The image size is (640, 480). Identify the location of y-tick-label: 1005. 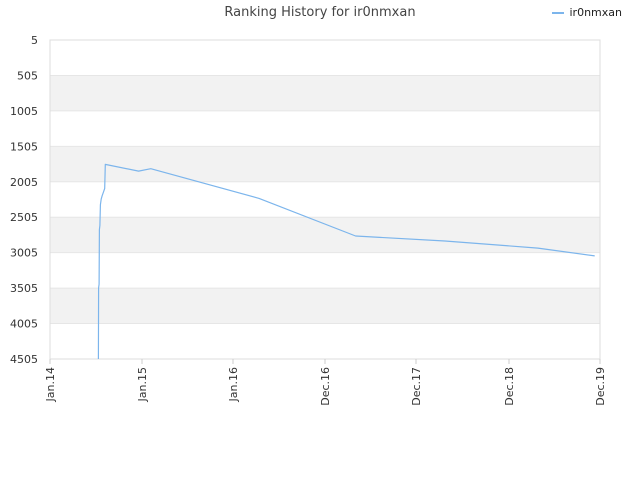
(24, 111).